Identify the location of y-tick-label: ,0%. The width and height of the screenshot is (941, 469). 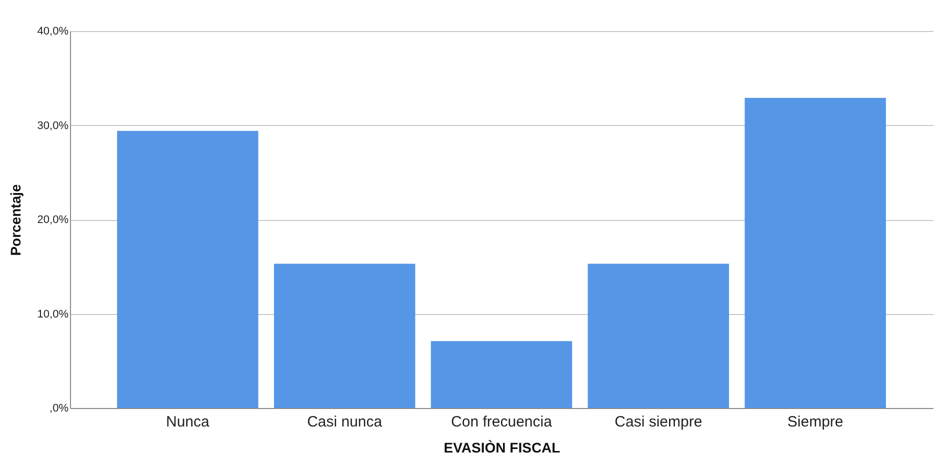
(59, 408).